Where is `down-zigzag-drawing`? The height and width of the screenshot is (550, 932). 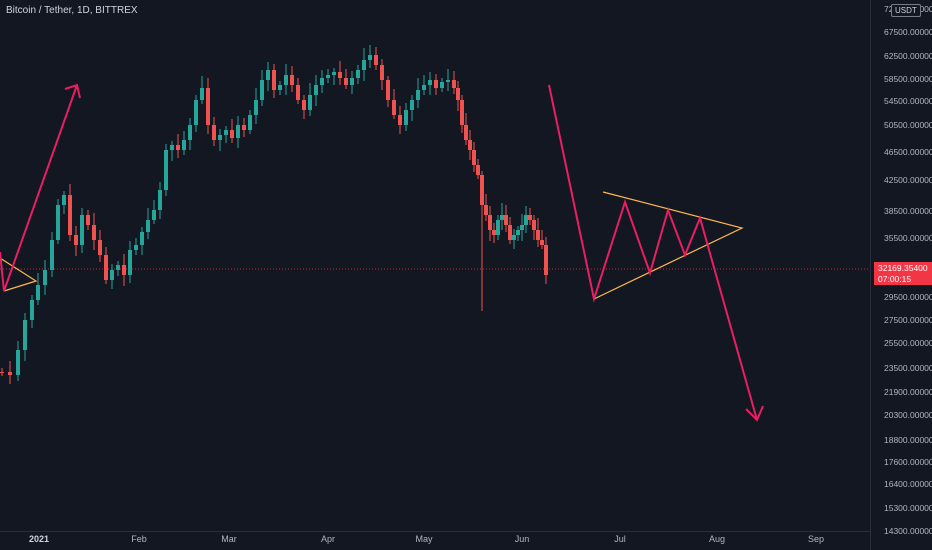 down-zigzag-drawing is located at coordinates (653, 252).